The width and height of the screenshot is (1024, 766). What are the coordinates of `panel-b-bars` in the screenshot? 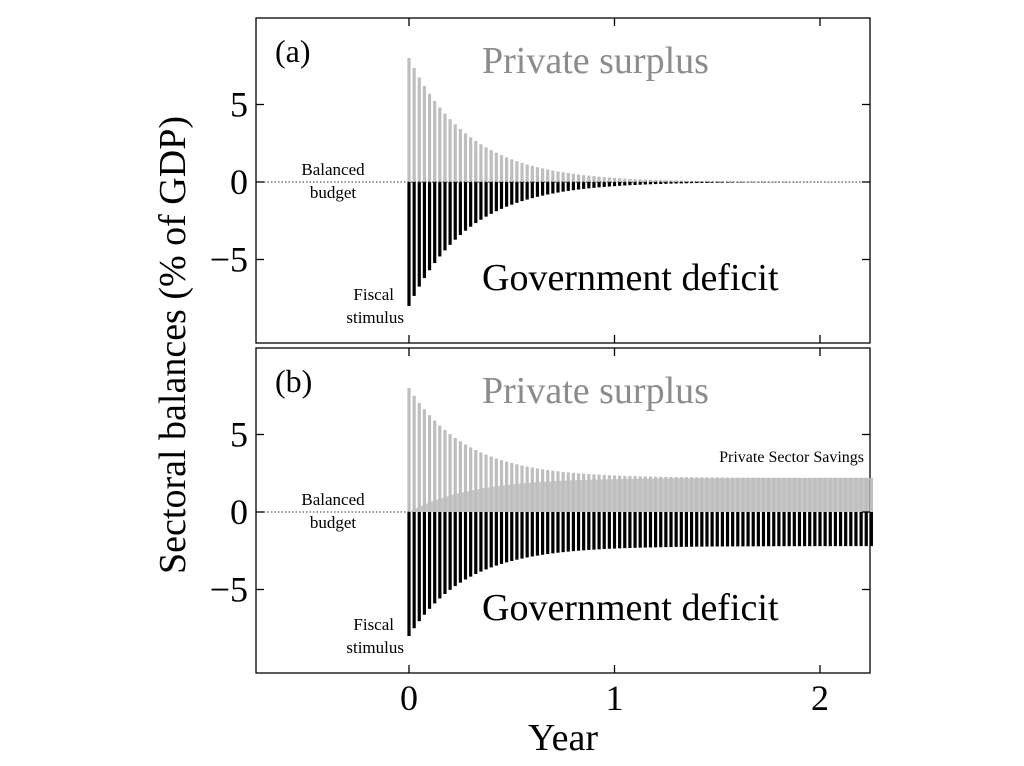 It's located at (640, 512).